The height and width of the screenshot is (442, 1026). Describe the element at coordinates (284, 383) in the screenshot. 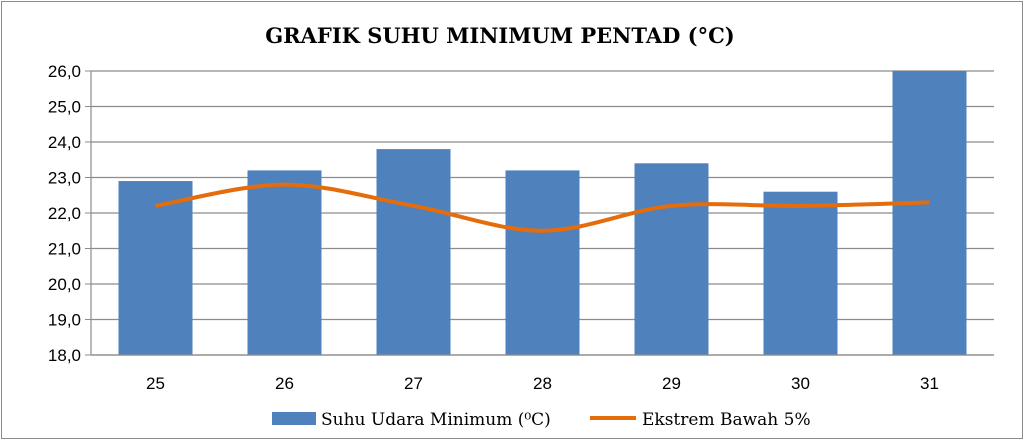

I see `x-tick-label: 26` at that location.